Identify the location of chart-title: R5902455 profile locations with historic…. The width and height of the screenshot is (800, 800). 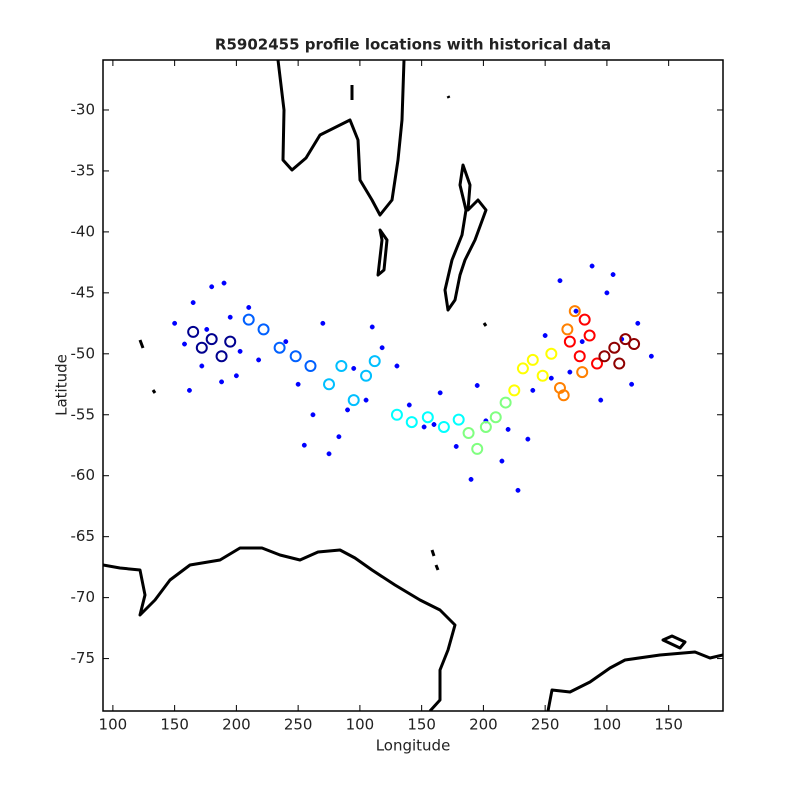
(413, 45).